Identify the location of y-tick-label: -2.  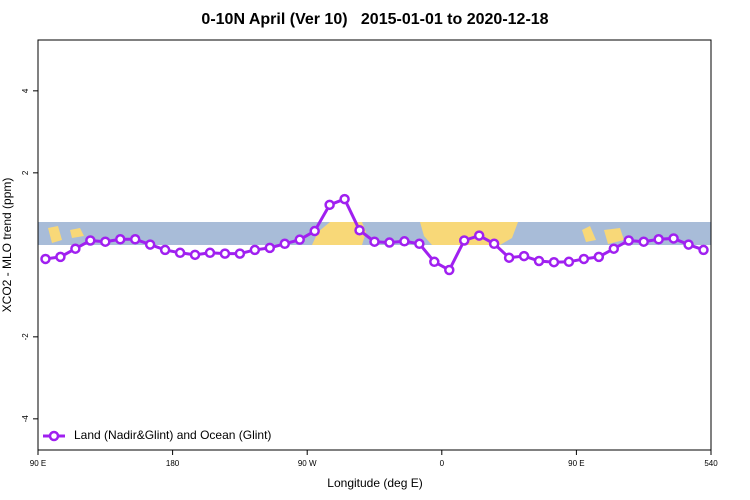
(25, 337).